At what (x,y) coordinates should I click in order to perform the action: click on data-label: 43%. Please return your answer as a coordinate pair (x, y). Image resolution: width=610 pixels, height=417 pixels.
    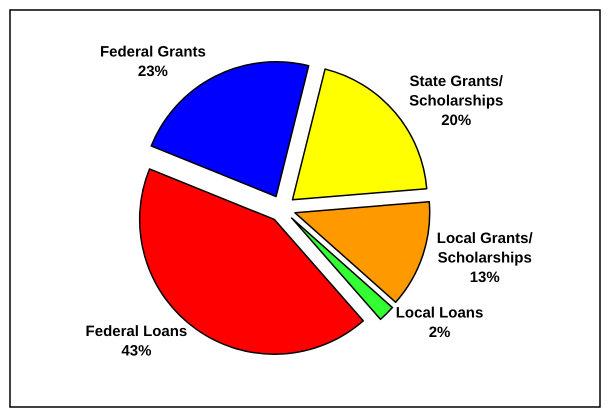
    Looking at the image, I should click on (136, 351).